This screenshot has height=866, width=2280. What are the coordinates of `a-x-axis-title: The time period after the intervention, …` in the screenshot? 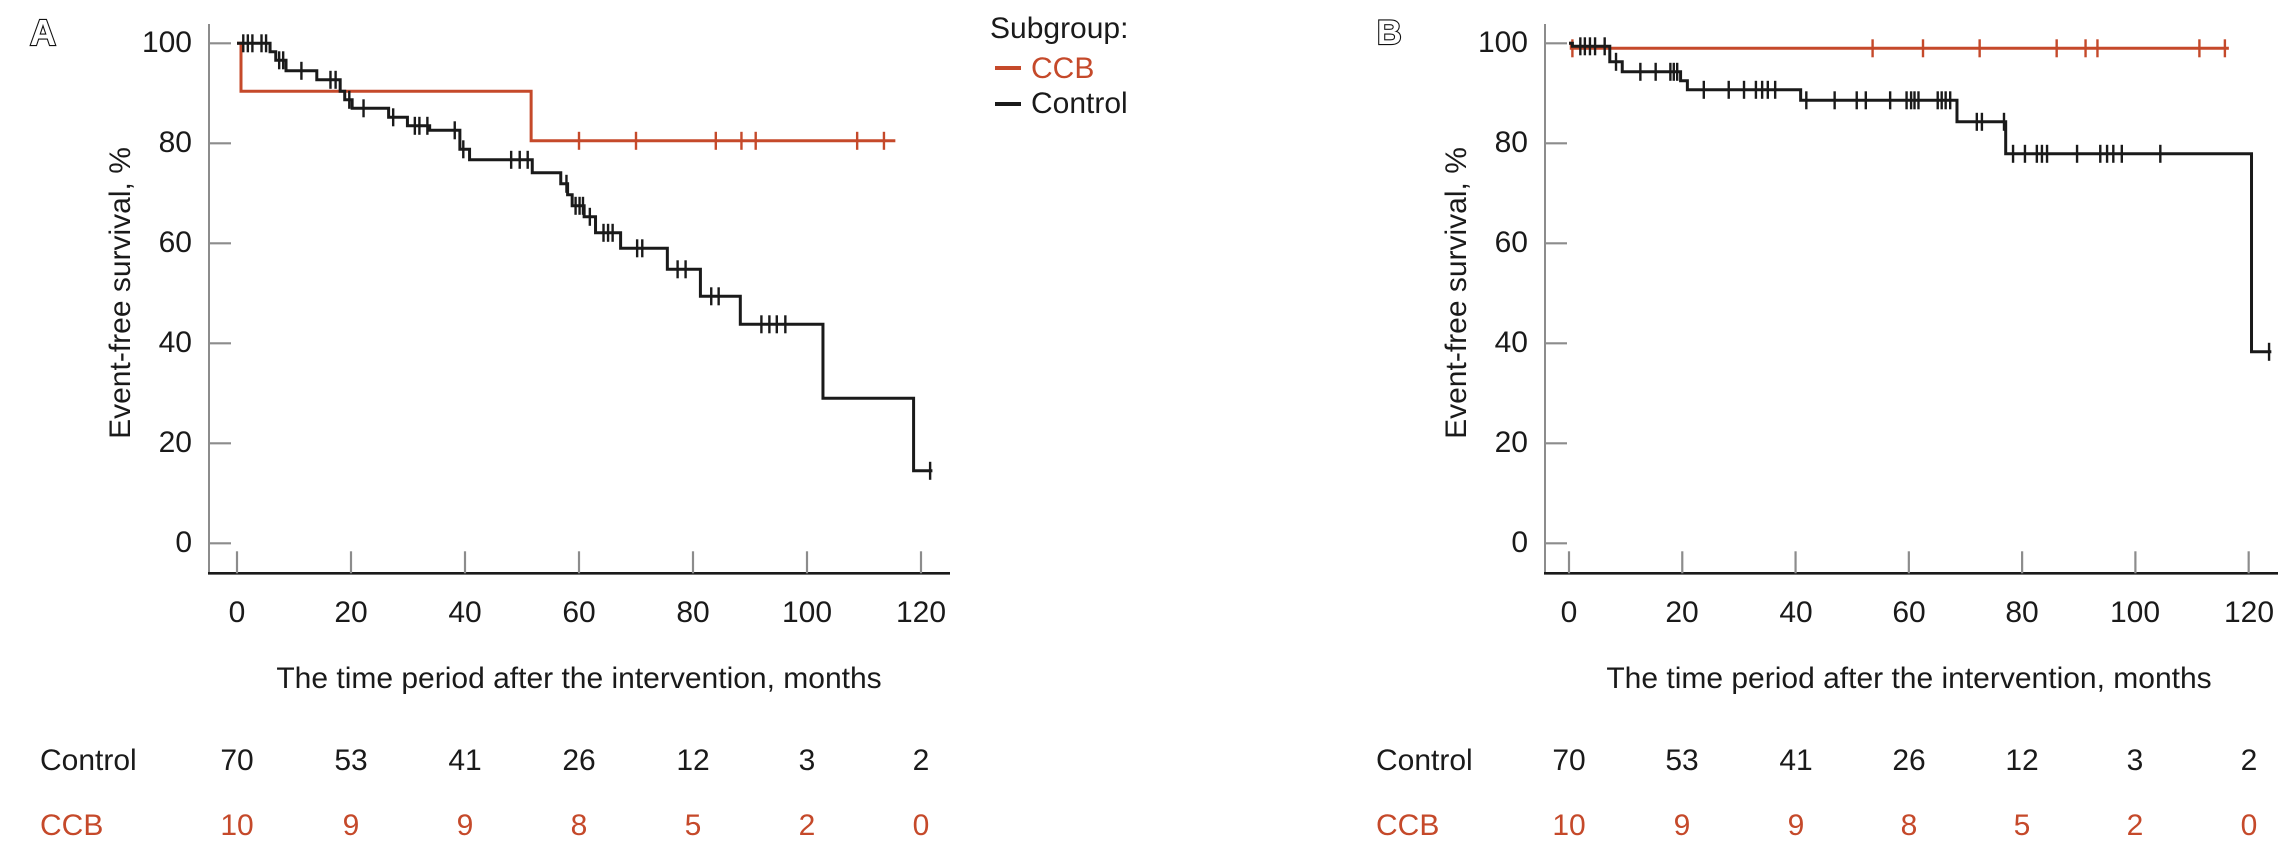 It's located at (579, 678).